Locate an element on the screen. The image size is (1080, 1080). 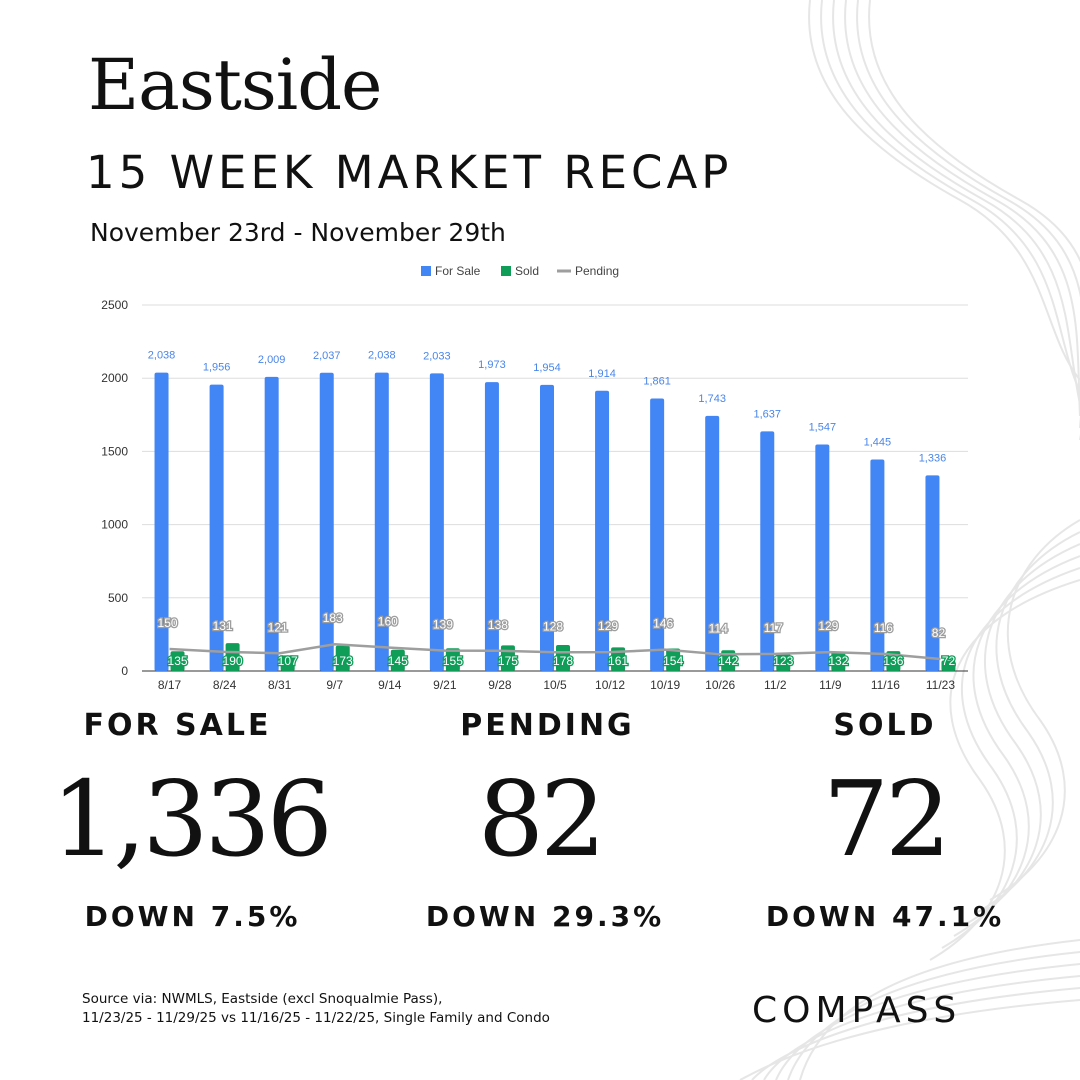
pending-label: PENDING is located at coordinates (547, 725).